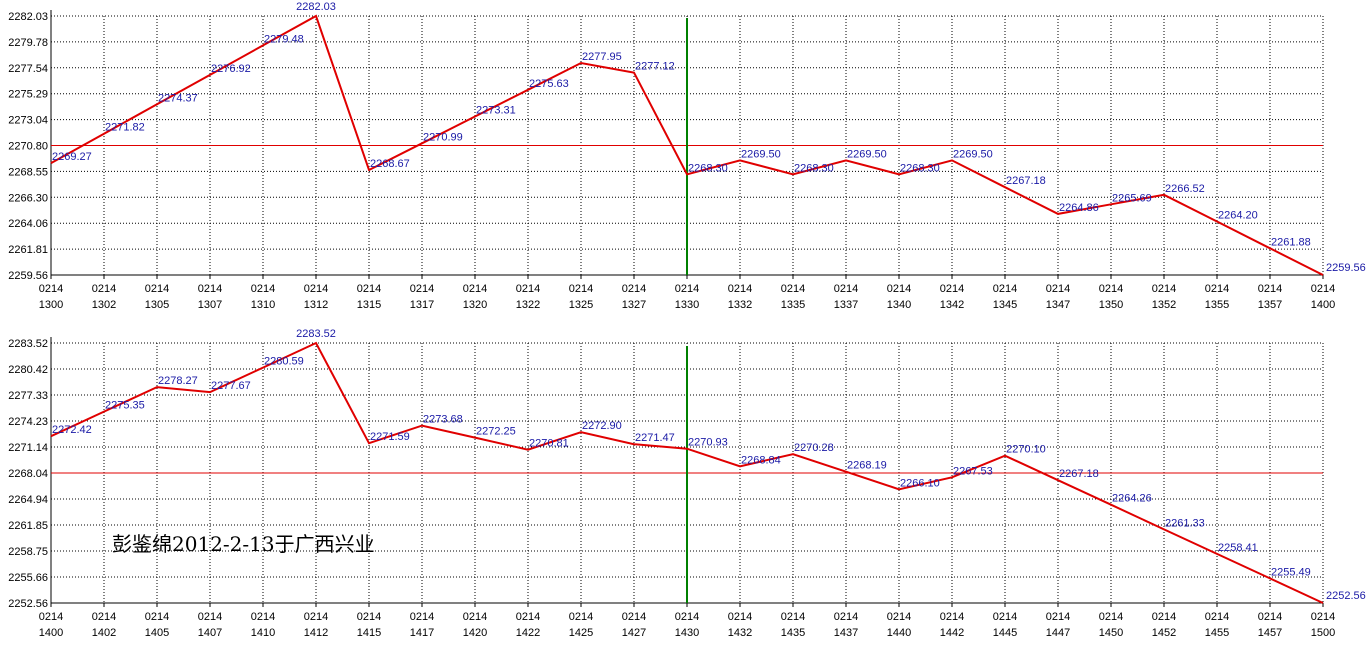 The height and width of the screenshot is (659, 1366). What do you see at coordinates (28, 69) in the screenshot?
I see `y-tick-label: 2277.54` at bounding box center [28, 69].